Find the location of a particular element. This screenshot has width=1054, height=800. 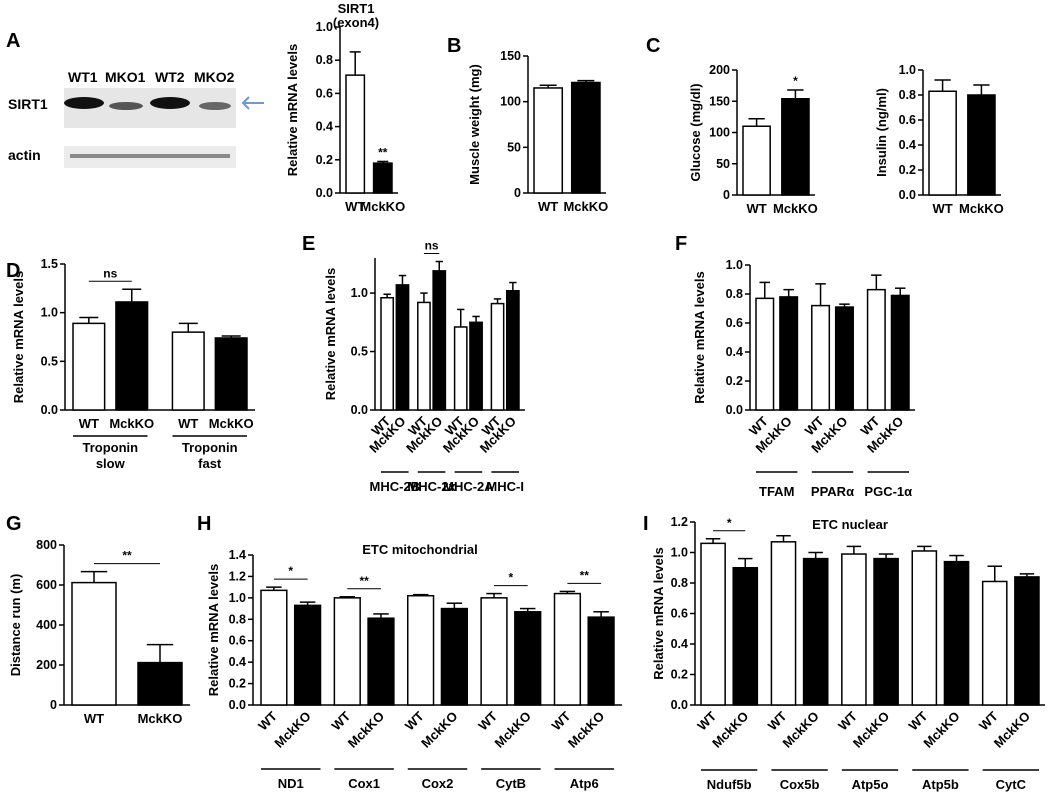

y-tick-label: 0 is located at coordinates (726, 195).